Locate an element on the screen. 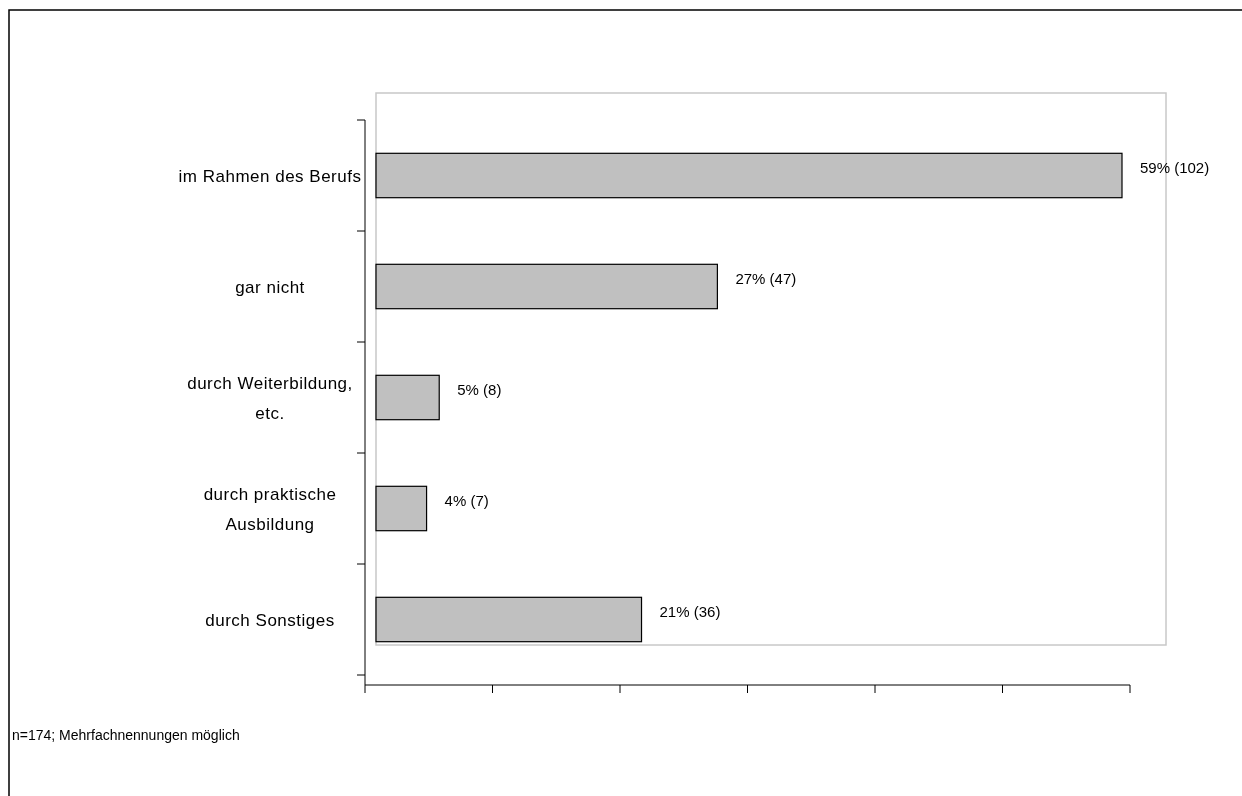  y-tick-label: durch Weiterbildung, etc. is located at coordinates (270, 398).